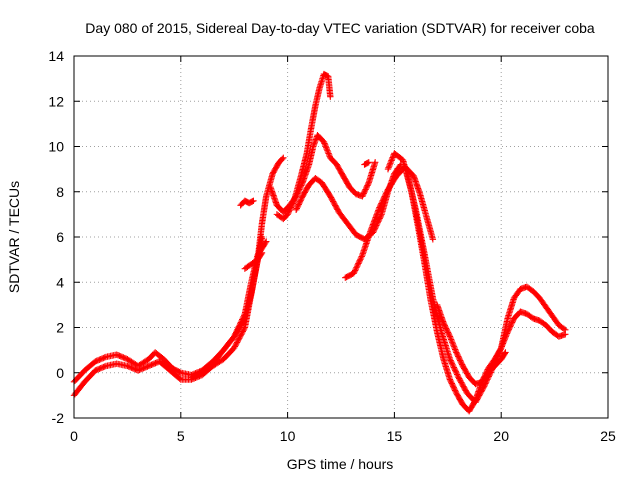 This screenshot has width=640, height=480. Describe the element at coordinates (60, 192) in the screenshot. I see `y-tick-label: 8` at that location.